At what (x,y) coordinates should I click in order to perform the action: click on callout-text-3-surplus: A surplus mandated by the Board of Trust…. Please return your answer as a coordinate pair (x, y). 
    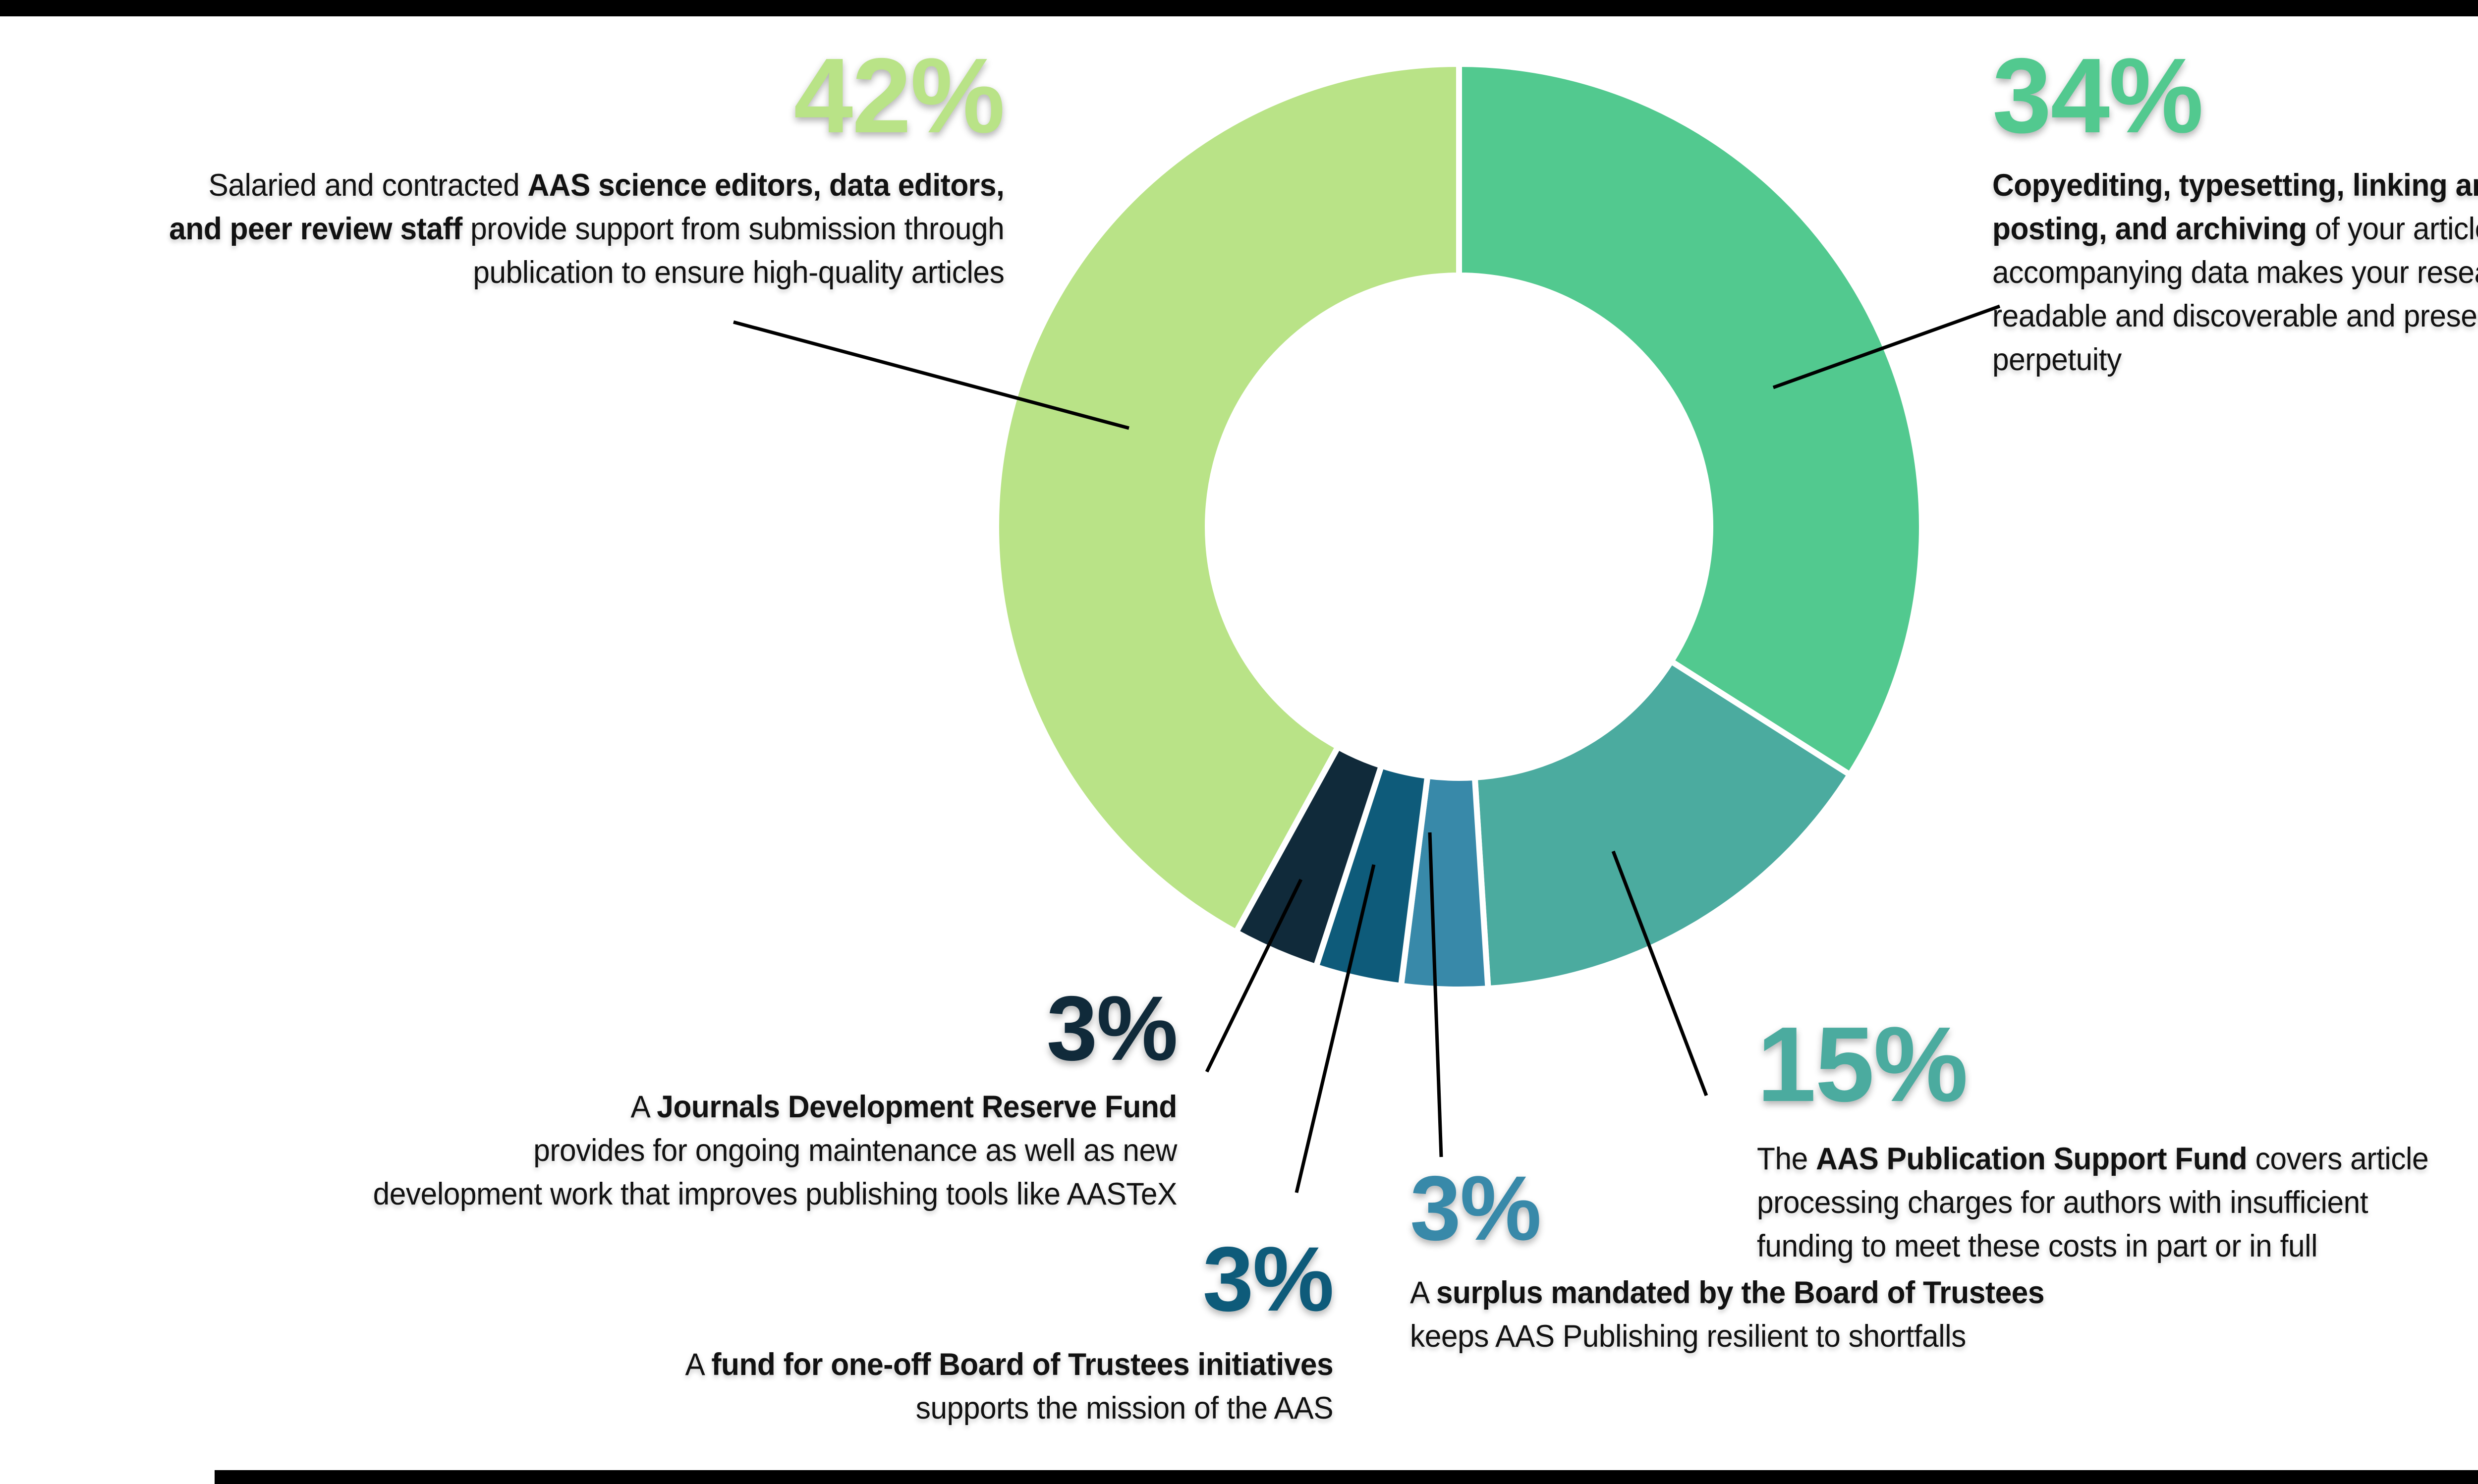
    Looking at the image, I should click on (1727, 1315).